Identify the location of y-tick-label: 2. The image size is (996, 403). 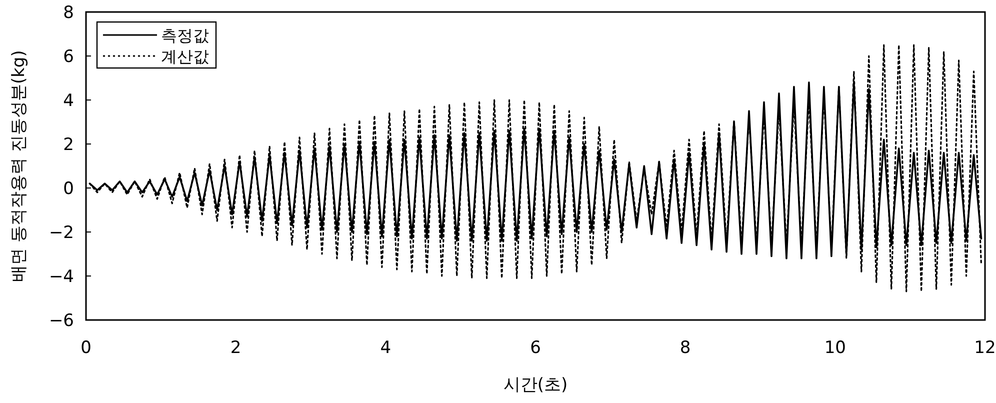
(68, 145).